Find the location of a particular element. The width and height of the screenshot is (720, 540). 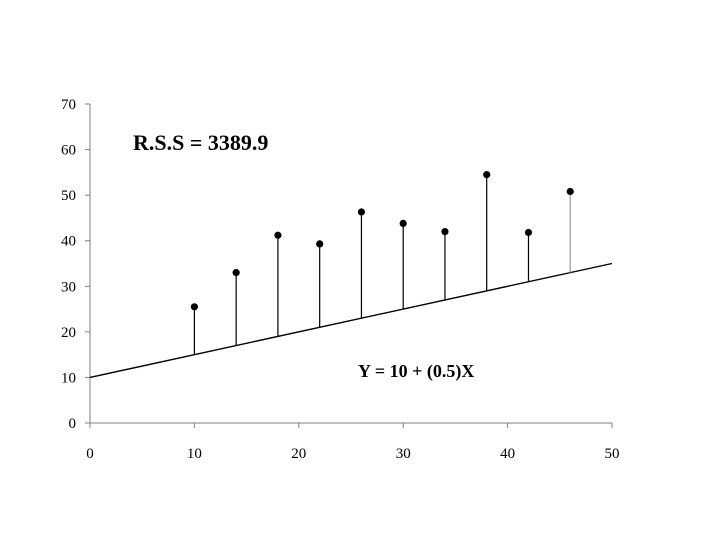

x-tick-label: 30 is located at coordinates (403, 454).